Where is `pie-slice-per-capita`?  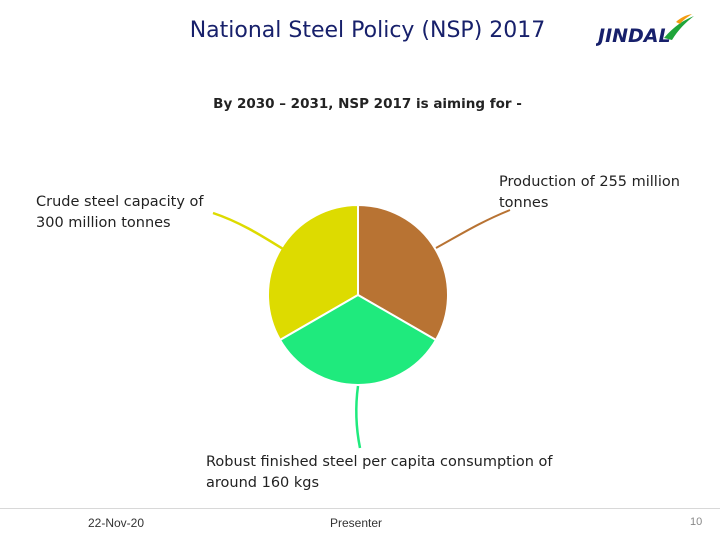
pie-slice-per-capita is located at coordinates (358, 339).